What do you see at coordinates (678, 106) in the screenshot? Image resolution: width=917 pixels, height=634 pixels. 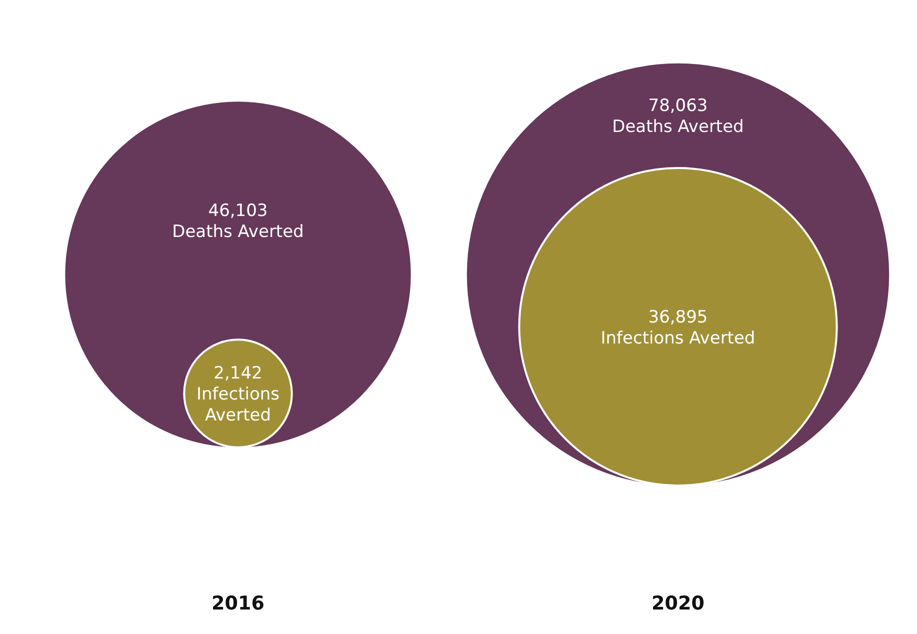 I see `data-label: 78,063` at bounding box center [678, 106].